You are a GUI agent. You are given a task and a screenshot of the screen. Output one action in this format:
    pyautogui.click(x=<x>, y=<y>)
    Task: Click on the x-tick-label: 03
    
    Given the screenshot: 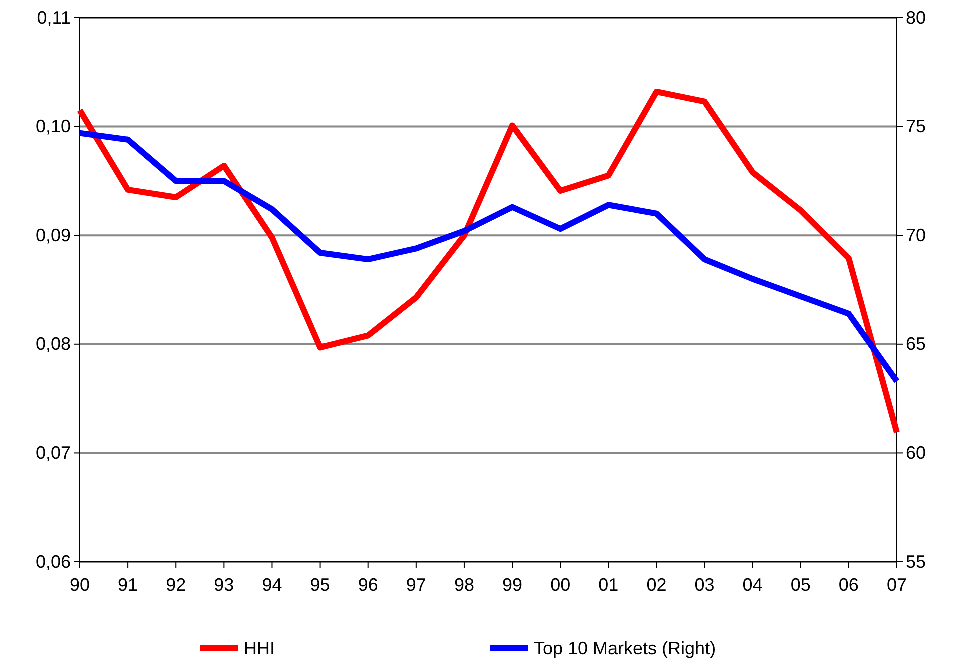 What is the action you would take?
    pyautogui.click(x=704, y=584)
    